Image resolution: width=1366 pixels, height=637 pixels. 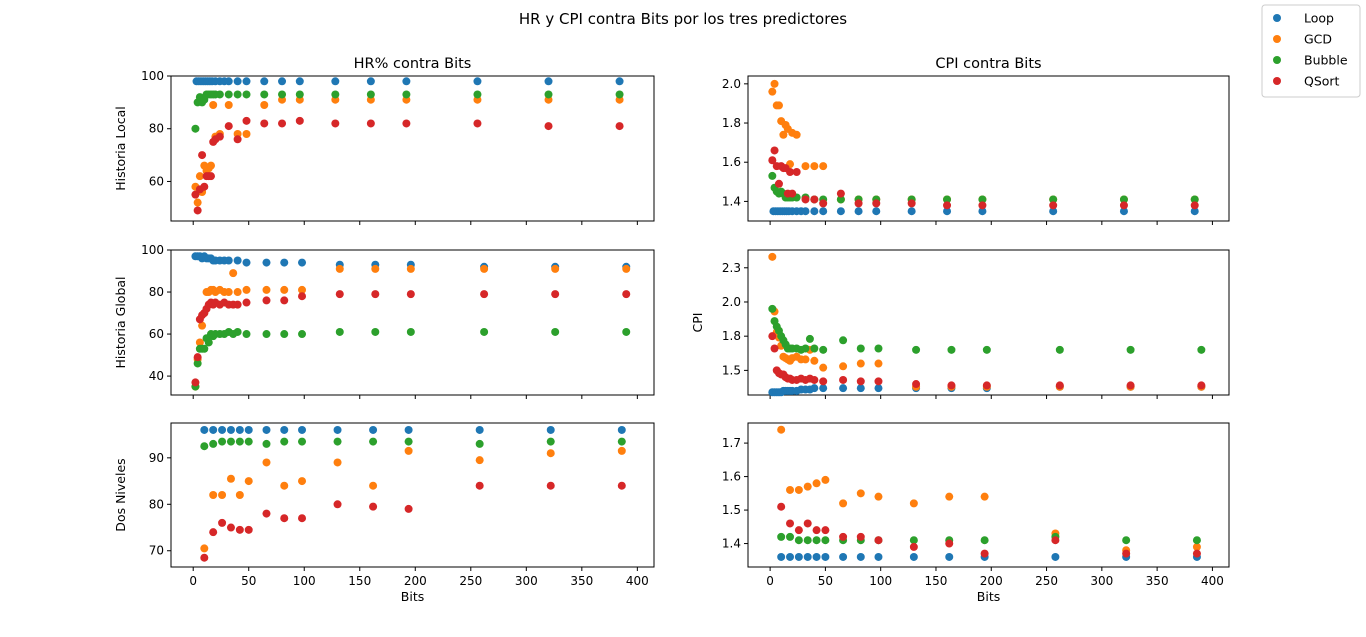 What do you see at coordinates (1302, 39) in the screenshot?
I see `legend-entry-gcd: GCD` at bounding box center [1302, 39].